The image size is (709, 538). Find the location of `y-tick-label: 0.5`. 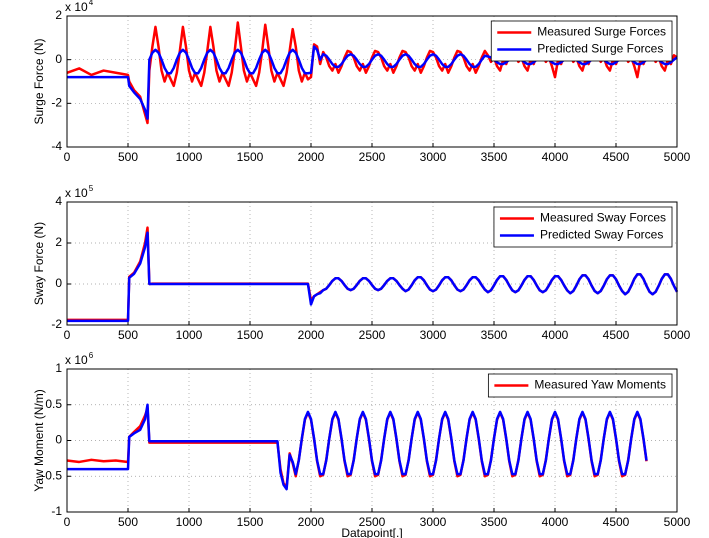

y-tick-label: 0.5 is located at coordinates (53, 404).